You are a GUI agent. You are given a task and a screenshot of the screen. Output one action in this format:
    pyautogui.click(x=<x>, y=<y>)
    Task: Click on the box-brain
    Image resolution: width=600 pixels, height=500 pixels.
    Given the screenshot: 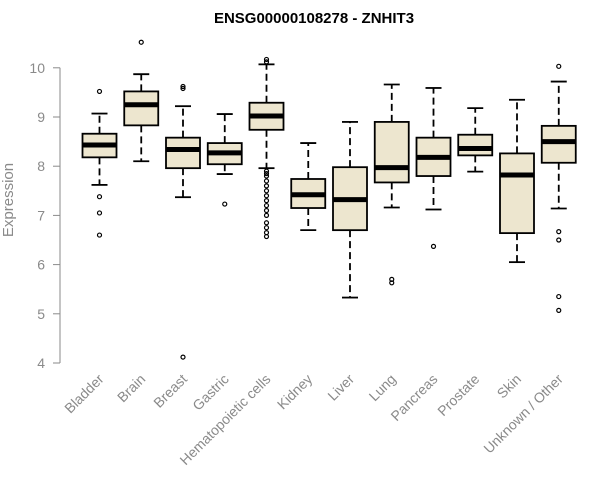 What is the action you would take?
    pyautogui.click(x=141, y=101)
    